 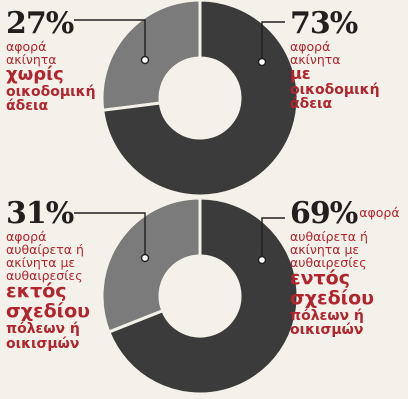 What do you see at coordinates (41, 262) in the screenshot?
I see `chart-2-left-line: ακίνητα με` at bounding box center [41, 262].